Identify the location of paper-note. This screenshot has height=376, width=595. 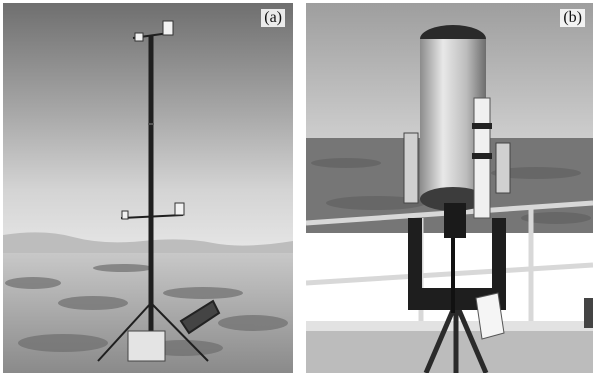
(490, 316).